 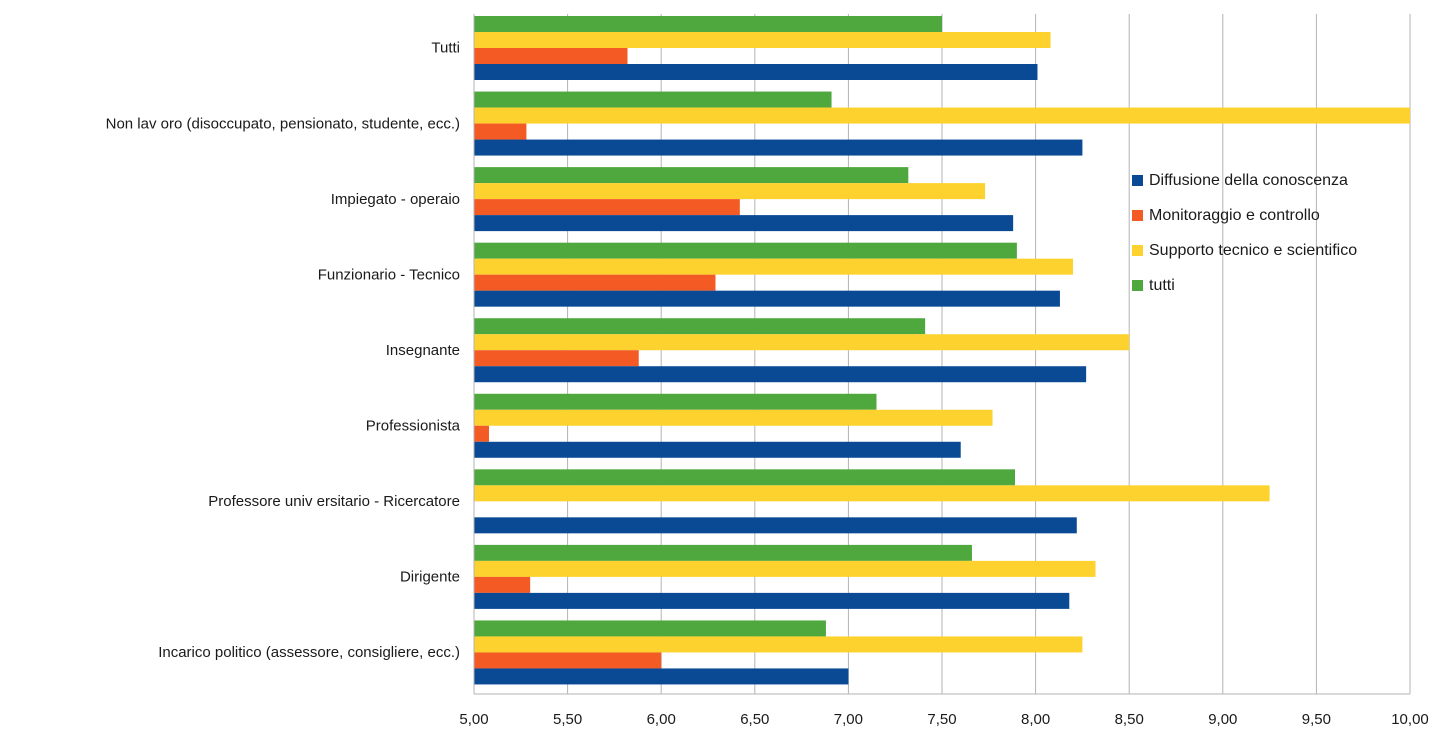 What do you see at coordinates (1234, 215) in the screenshot?
I see `legend-label: Monitoraggio e controllo` at bounding box center [1234, 215].